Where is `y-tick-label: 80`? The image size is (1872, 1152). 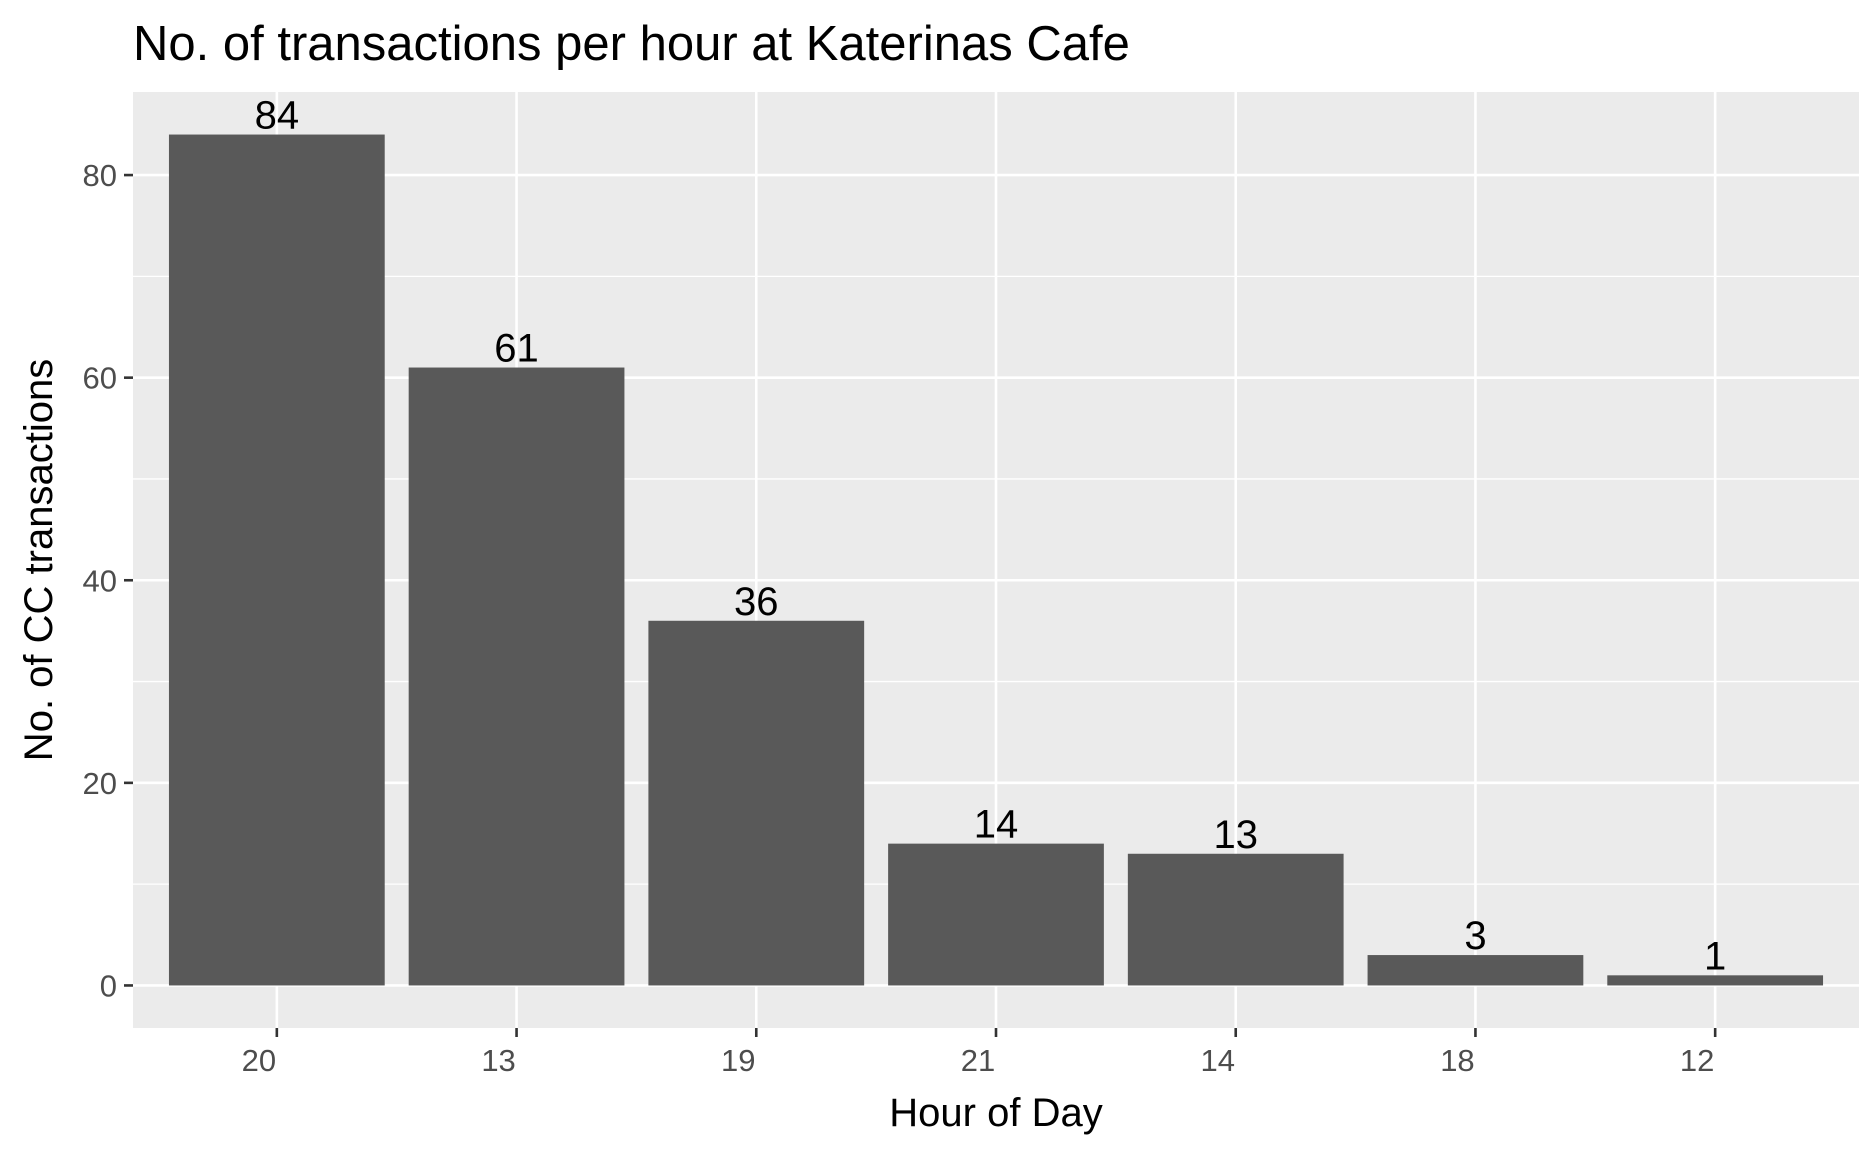
y-tick-label: 80 is located at coordinates (100, 175).